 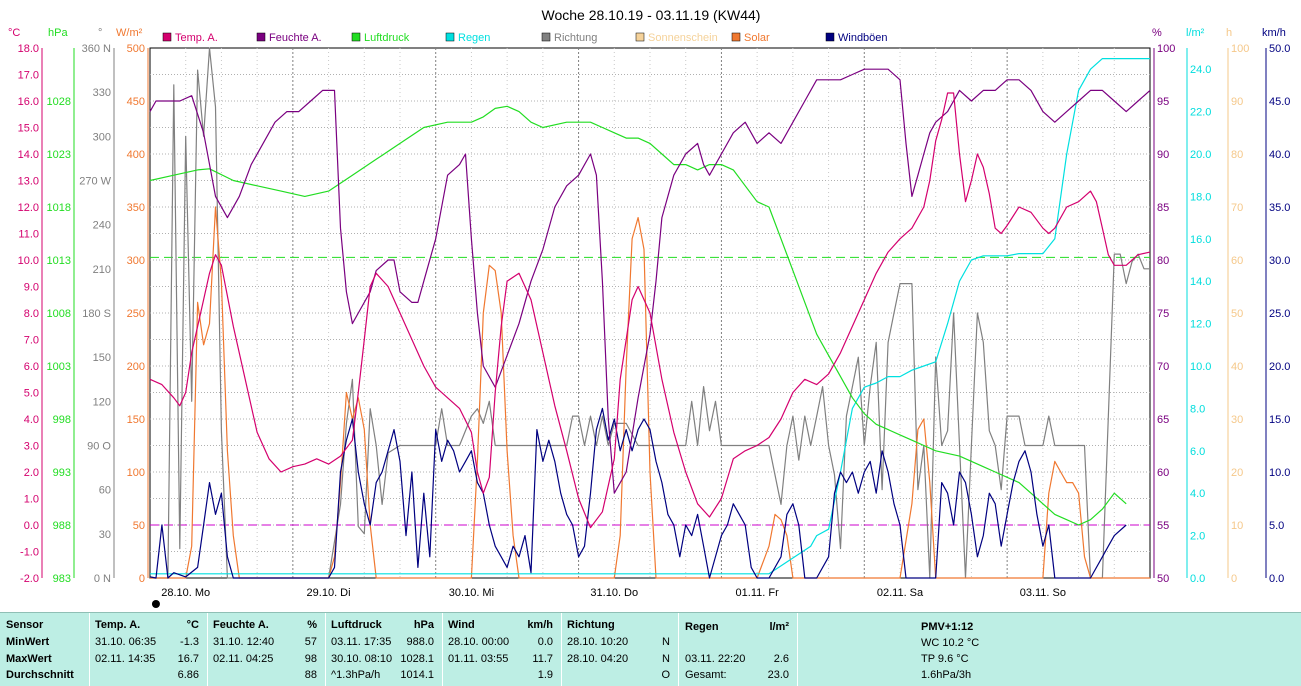 What do you see at coordinates (758, 593) in the screenshot?
I see `x-tick-label: 01.11. Fr` at bounding box center [758, 593].